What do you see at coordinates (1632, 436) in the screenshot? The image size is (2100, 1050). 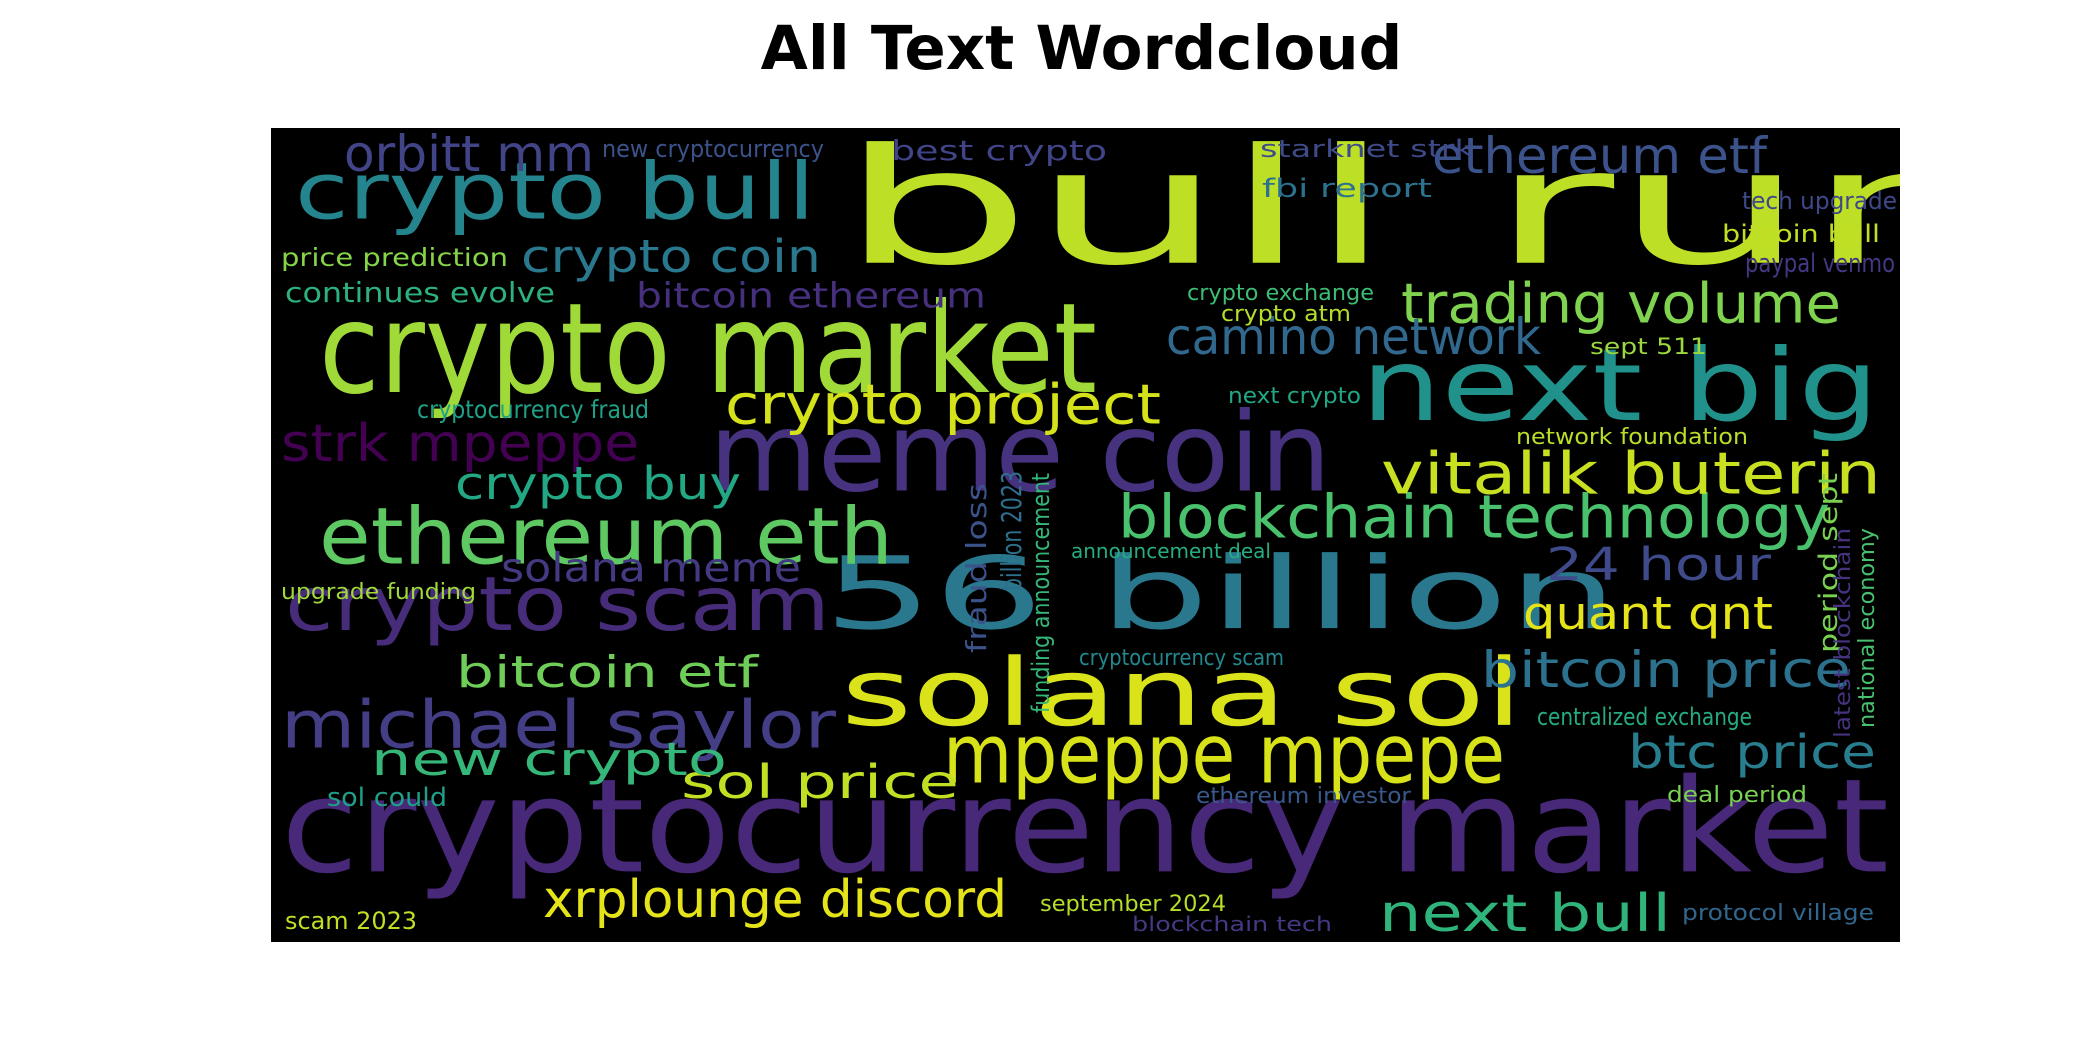 I see `word-network-foundation: network foundation` at bounding box center [1632, 436].